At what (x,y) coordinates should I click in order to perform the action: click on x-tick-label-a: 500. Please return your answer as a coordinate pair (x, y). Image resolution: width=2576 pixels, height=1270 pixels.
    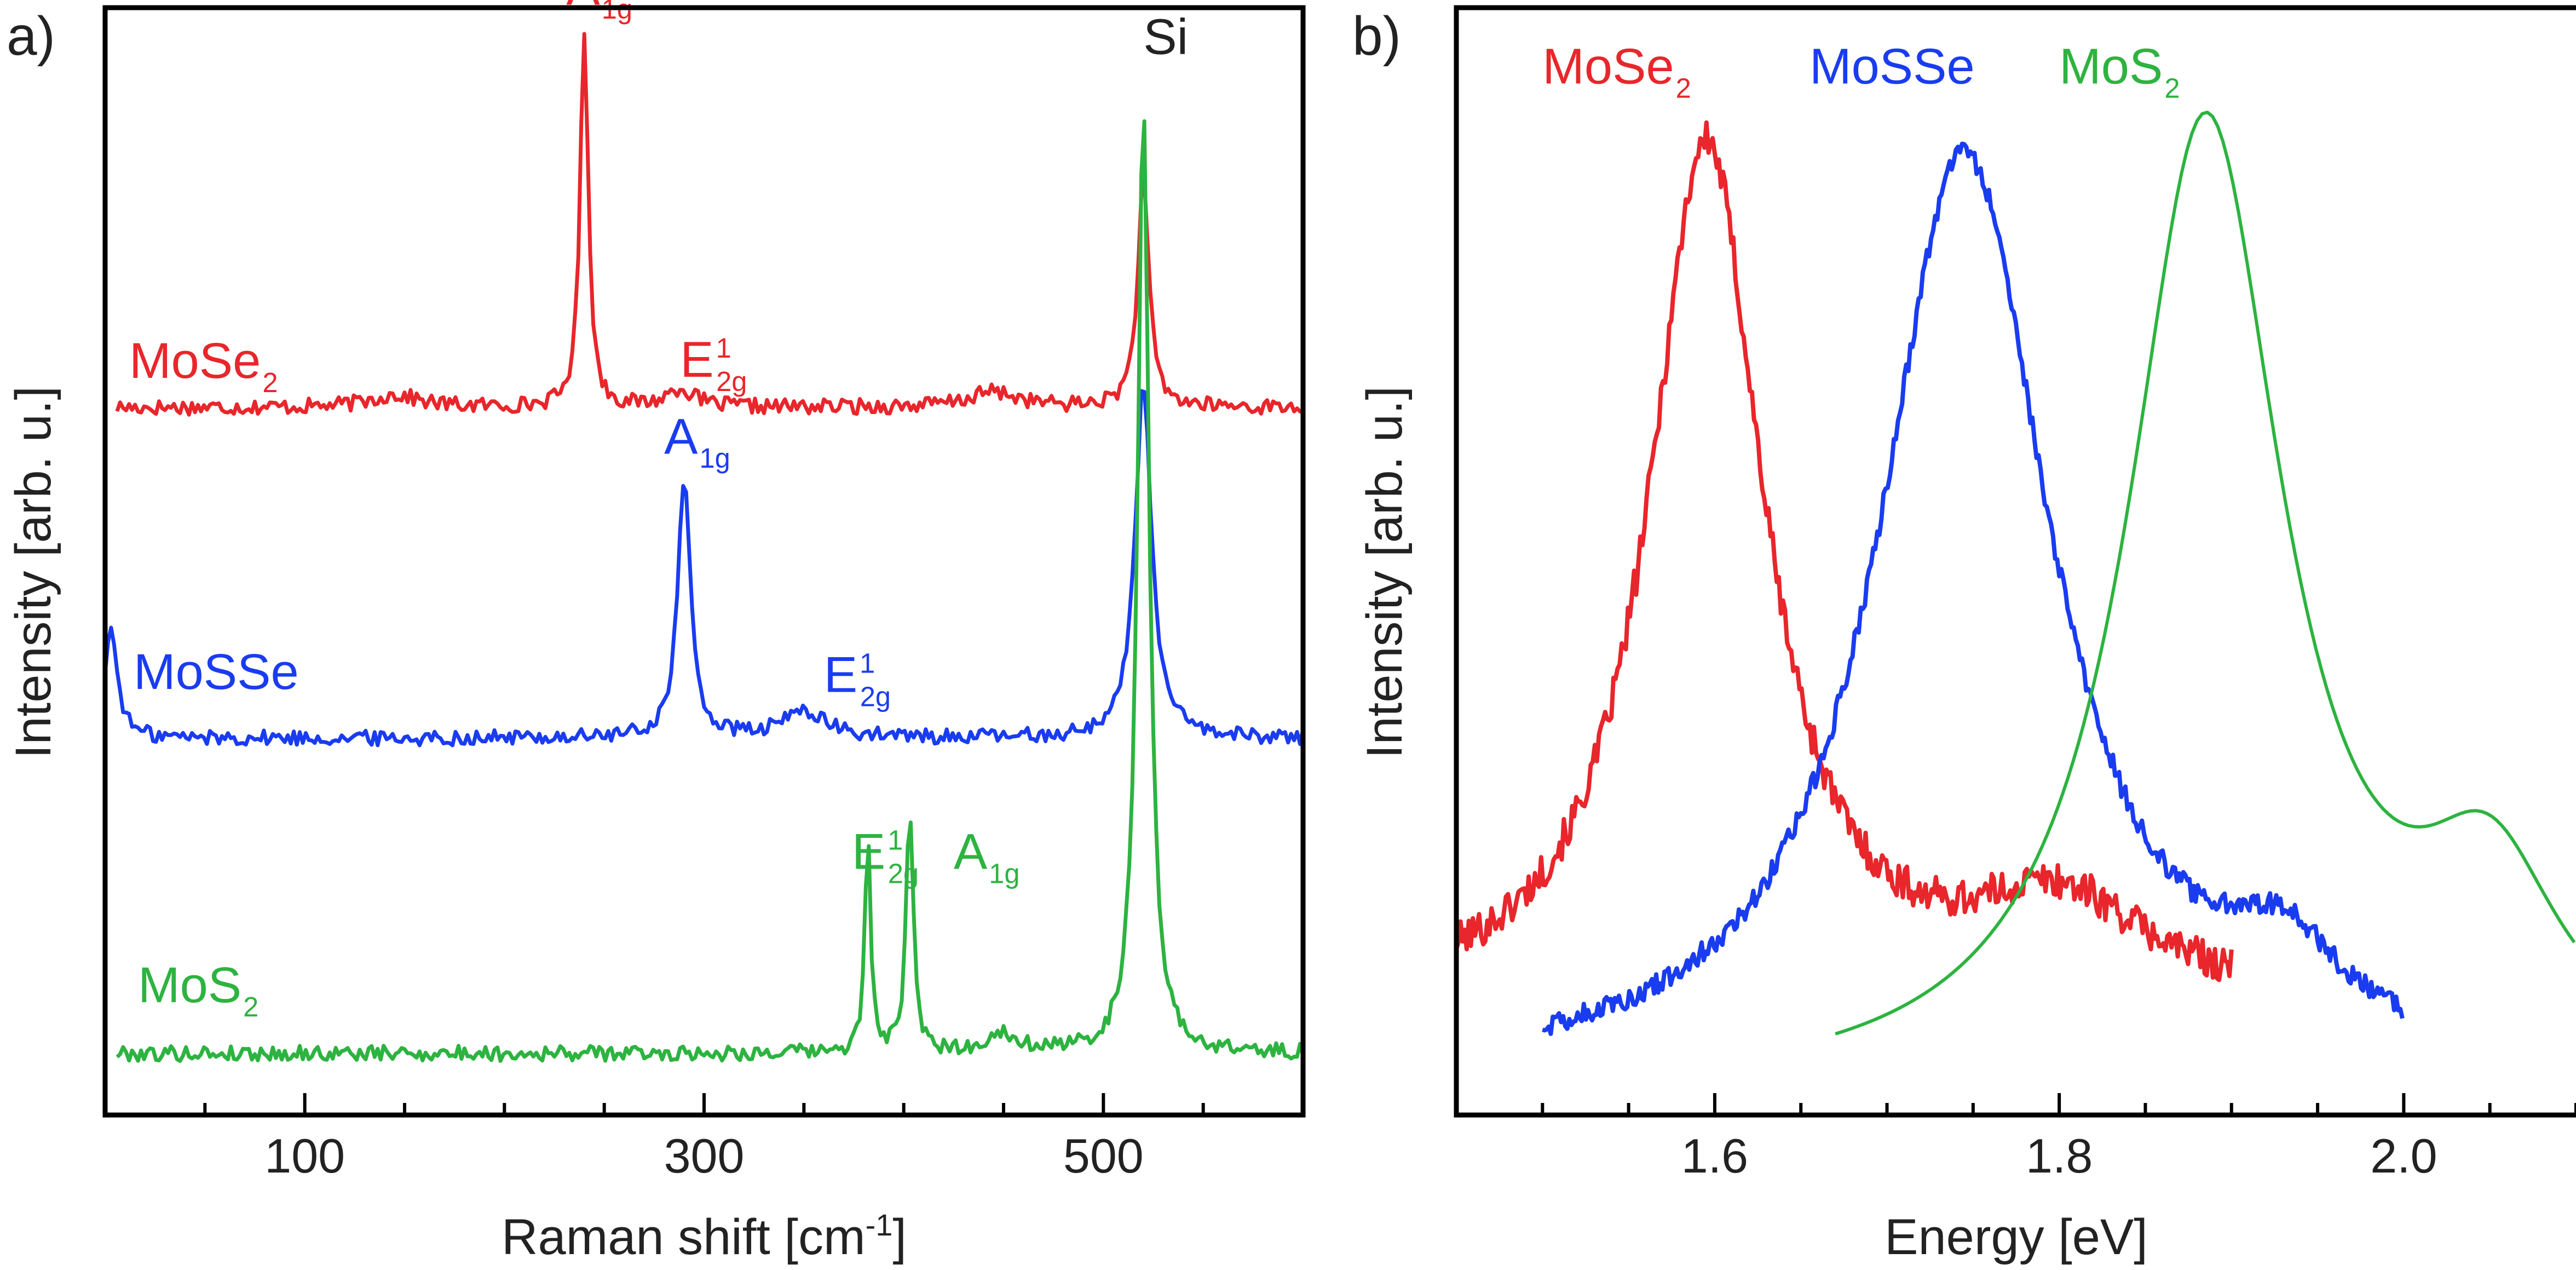
    Looking at the image, I should click on (1103, 1156).